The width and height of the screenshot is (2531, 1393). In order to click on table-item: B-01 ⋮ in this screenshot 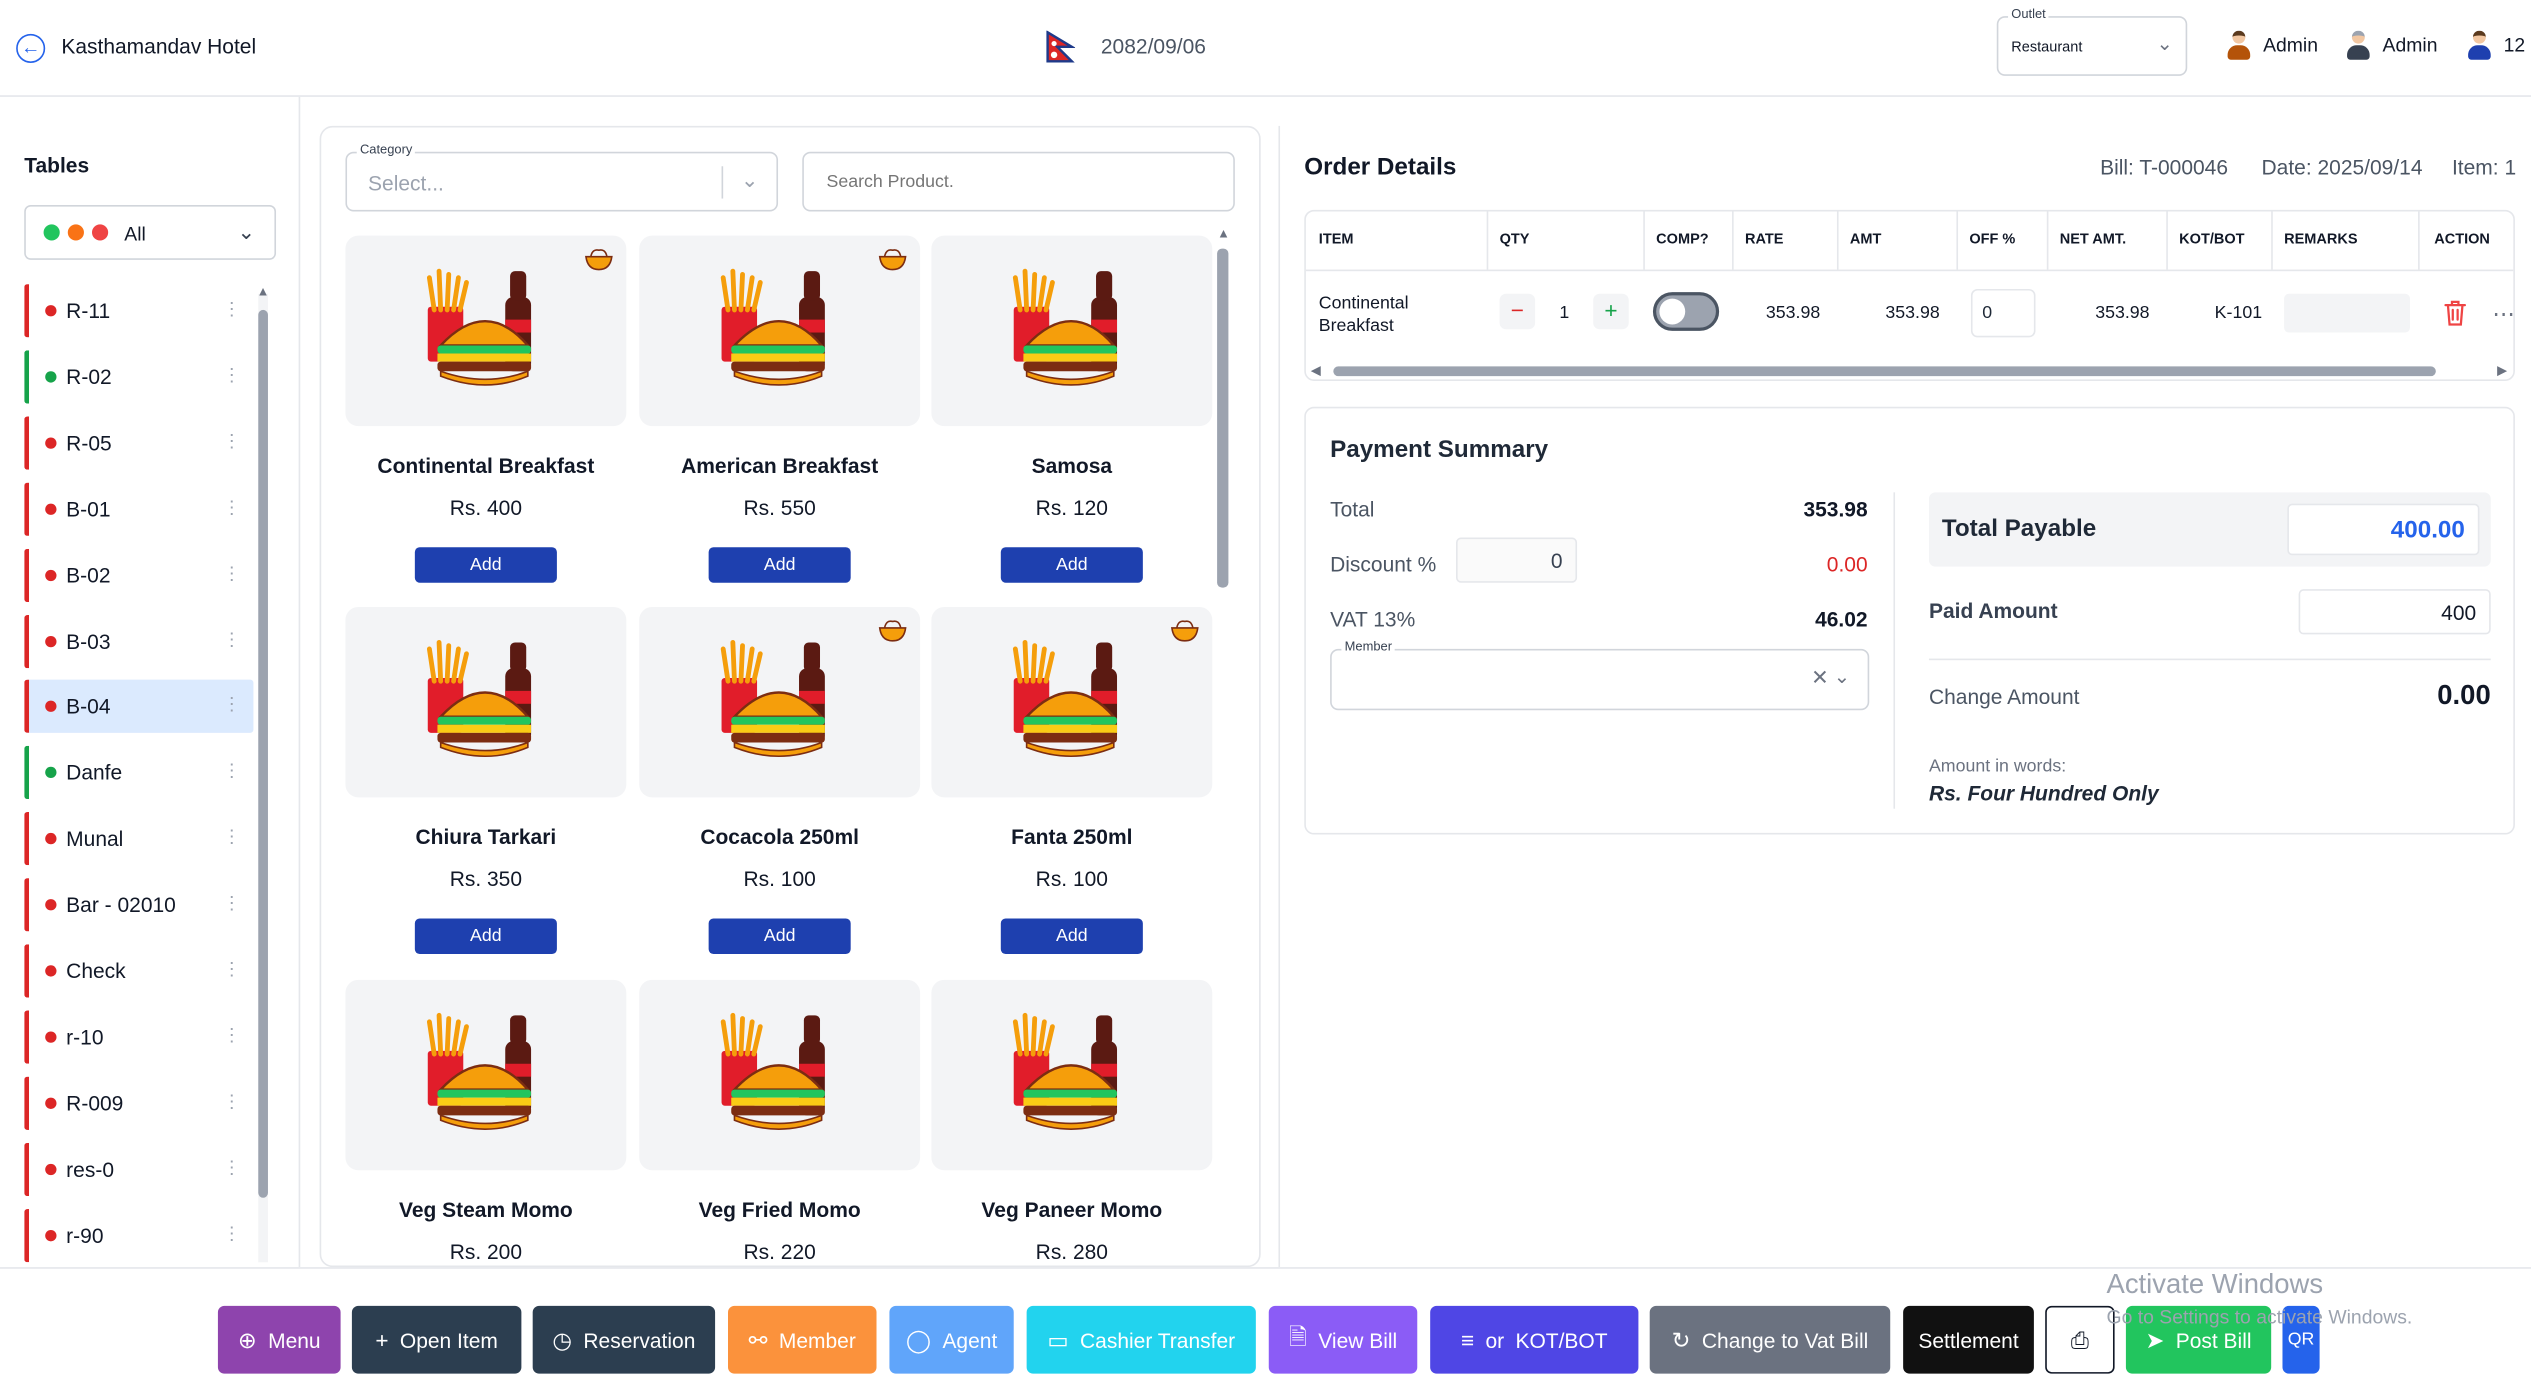, I will do `click(138, 509)`.